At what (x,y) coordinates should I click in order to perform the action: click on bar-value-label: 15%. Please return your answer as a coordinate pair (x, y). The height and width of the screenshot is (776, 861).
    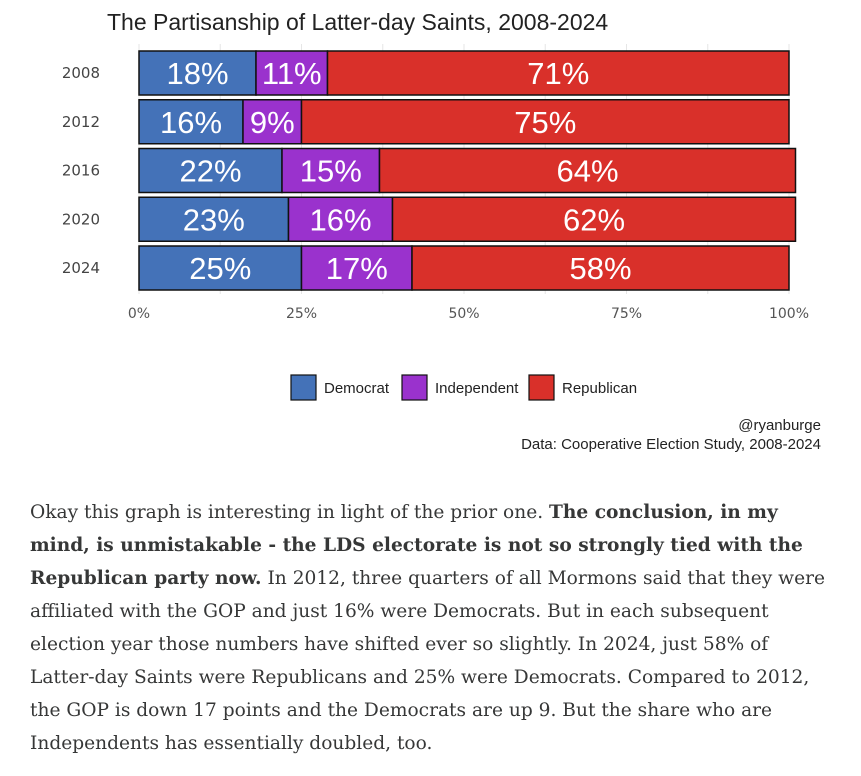
    Looking at the image, I should click on (331, 171).